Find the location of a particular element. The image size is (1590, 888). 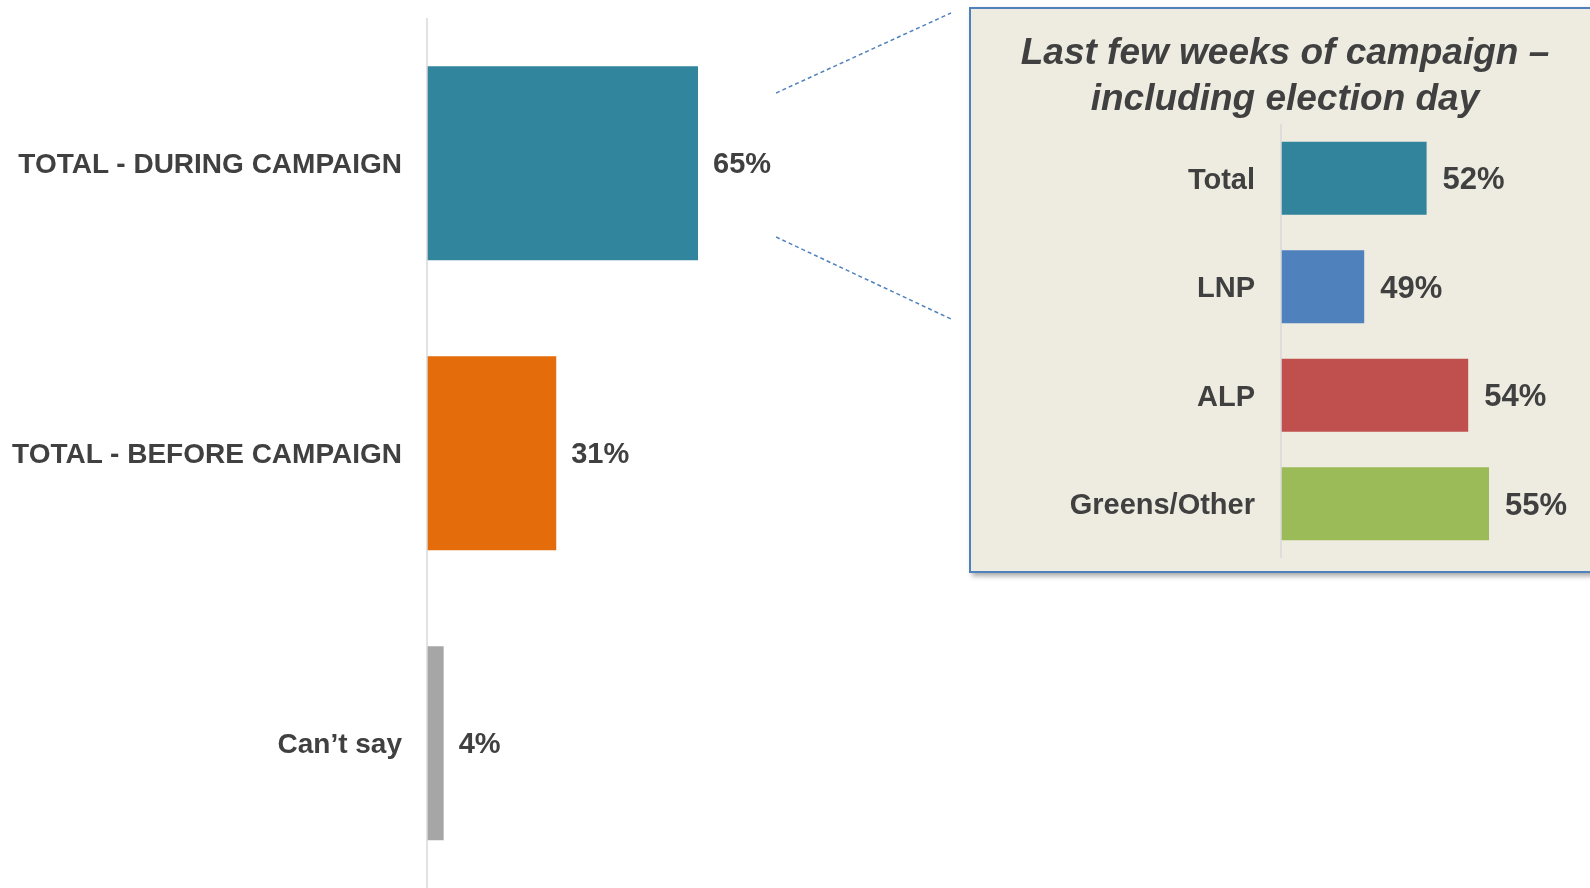

y-tick-label: TOTAL - BEFORE CAMPAIGN is located at coordinates (207, 453).